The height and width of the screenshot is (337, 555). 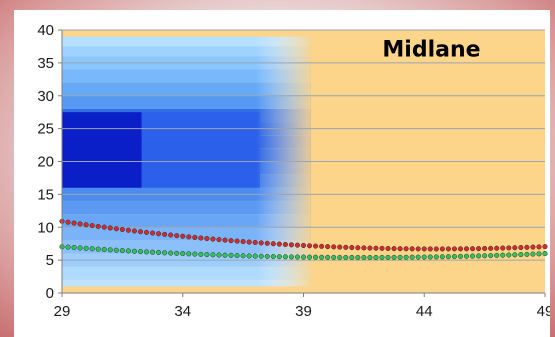 I want to click on x-tick-label: 34, so click(x=182, y=311).